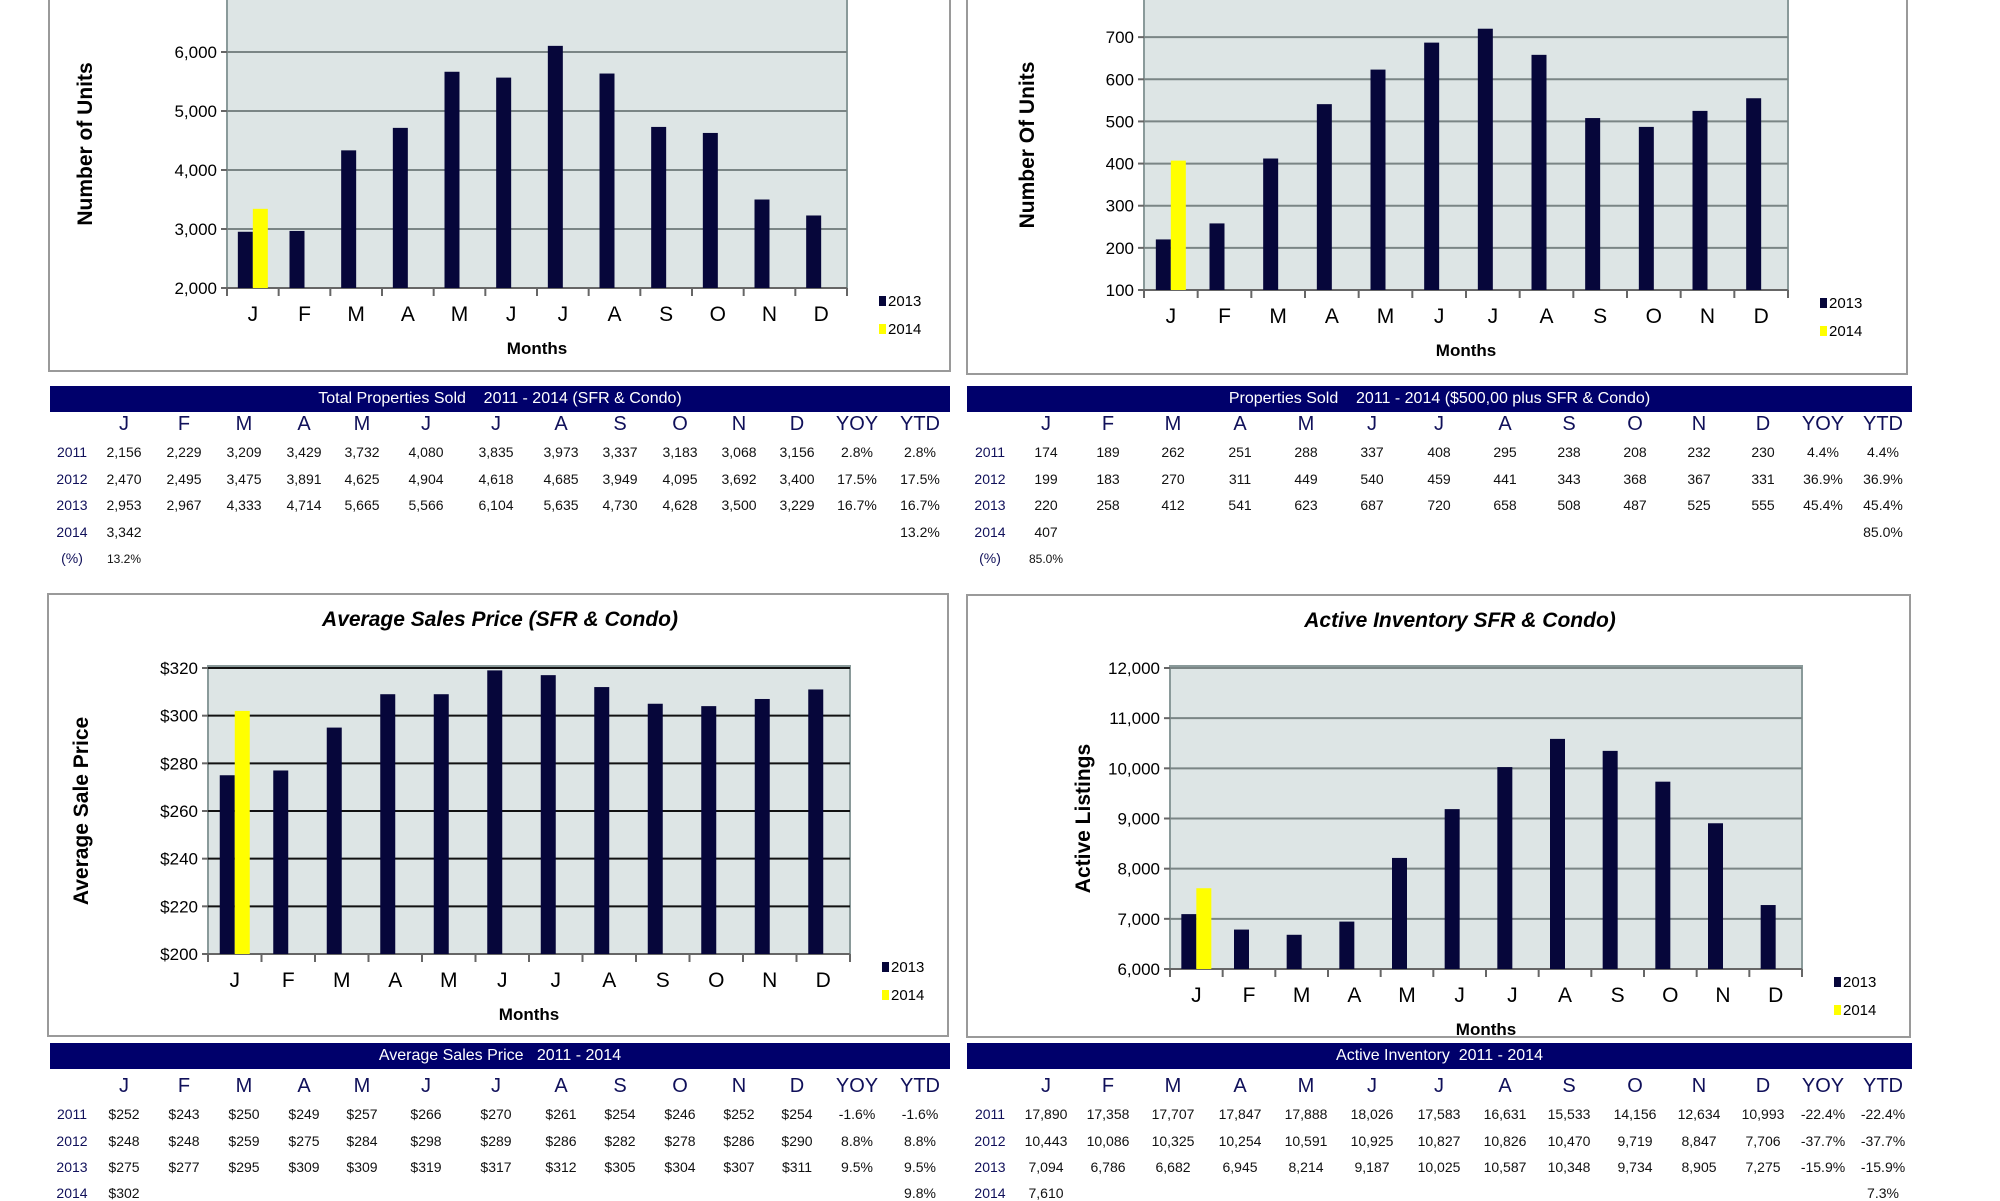  Describe the element at coordinates (857, 1141) in the screenshot. I see `table-cell: 8.8%` at that location.